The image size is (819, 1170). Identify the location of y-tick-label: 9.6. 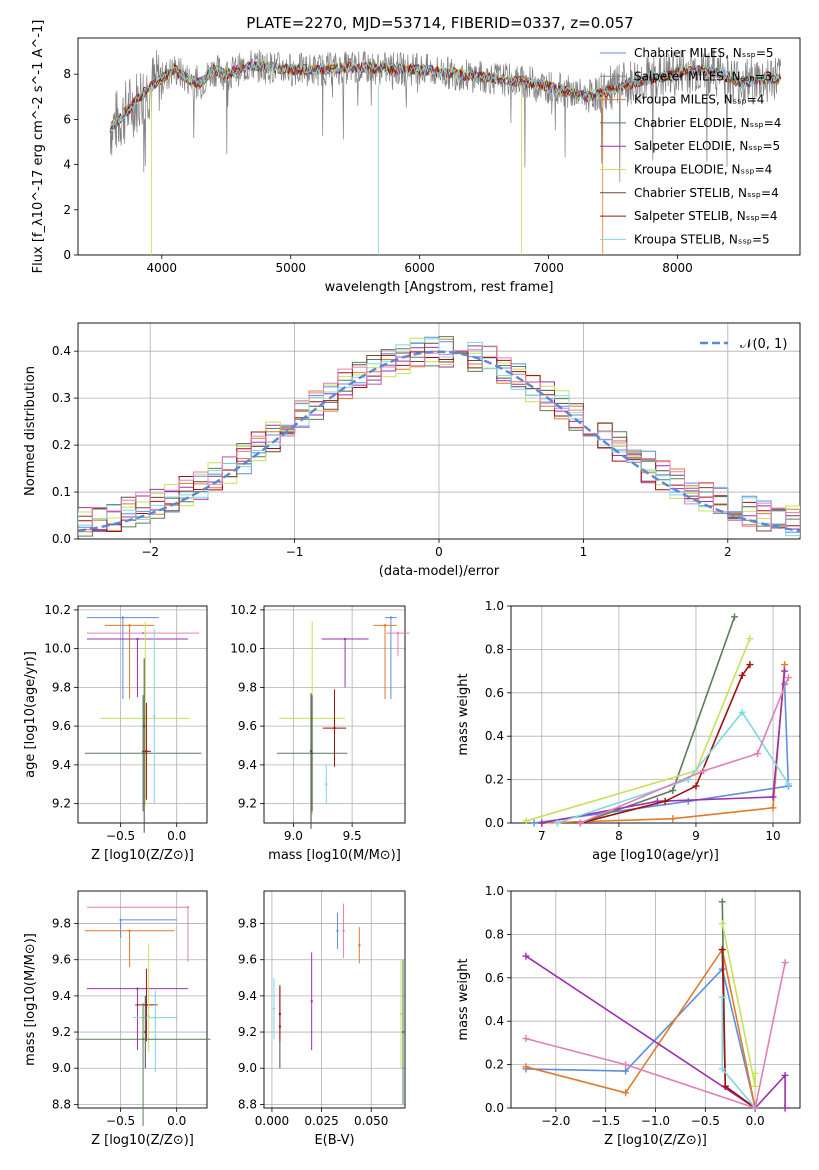
(61, 960).